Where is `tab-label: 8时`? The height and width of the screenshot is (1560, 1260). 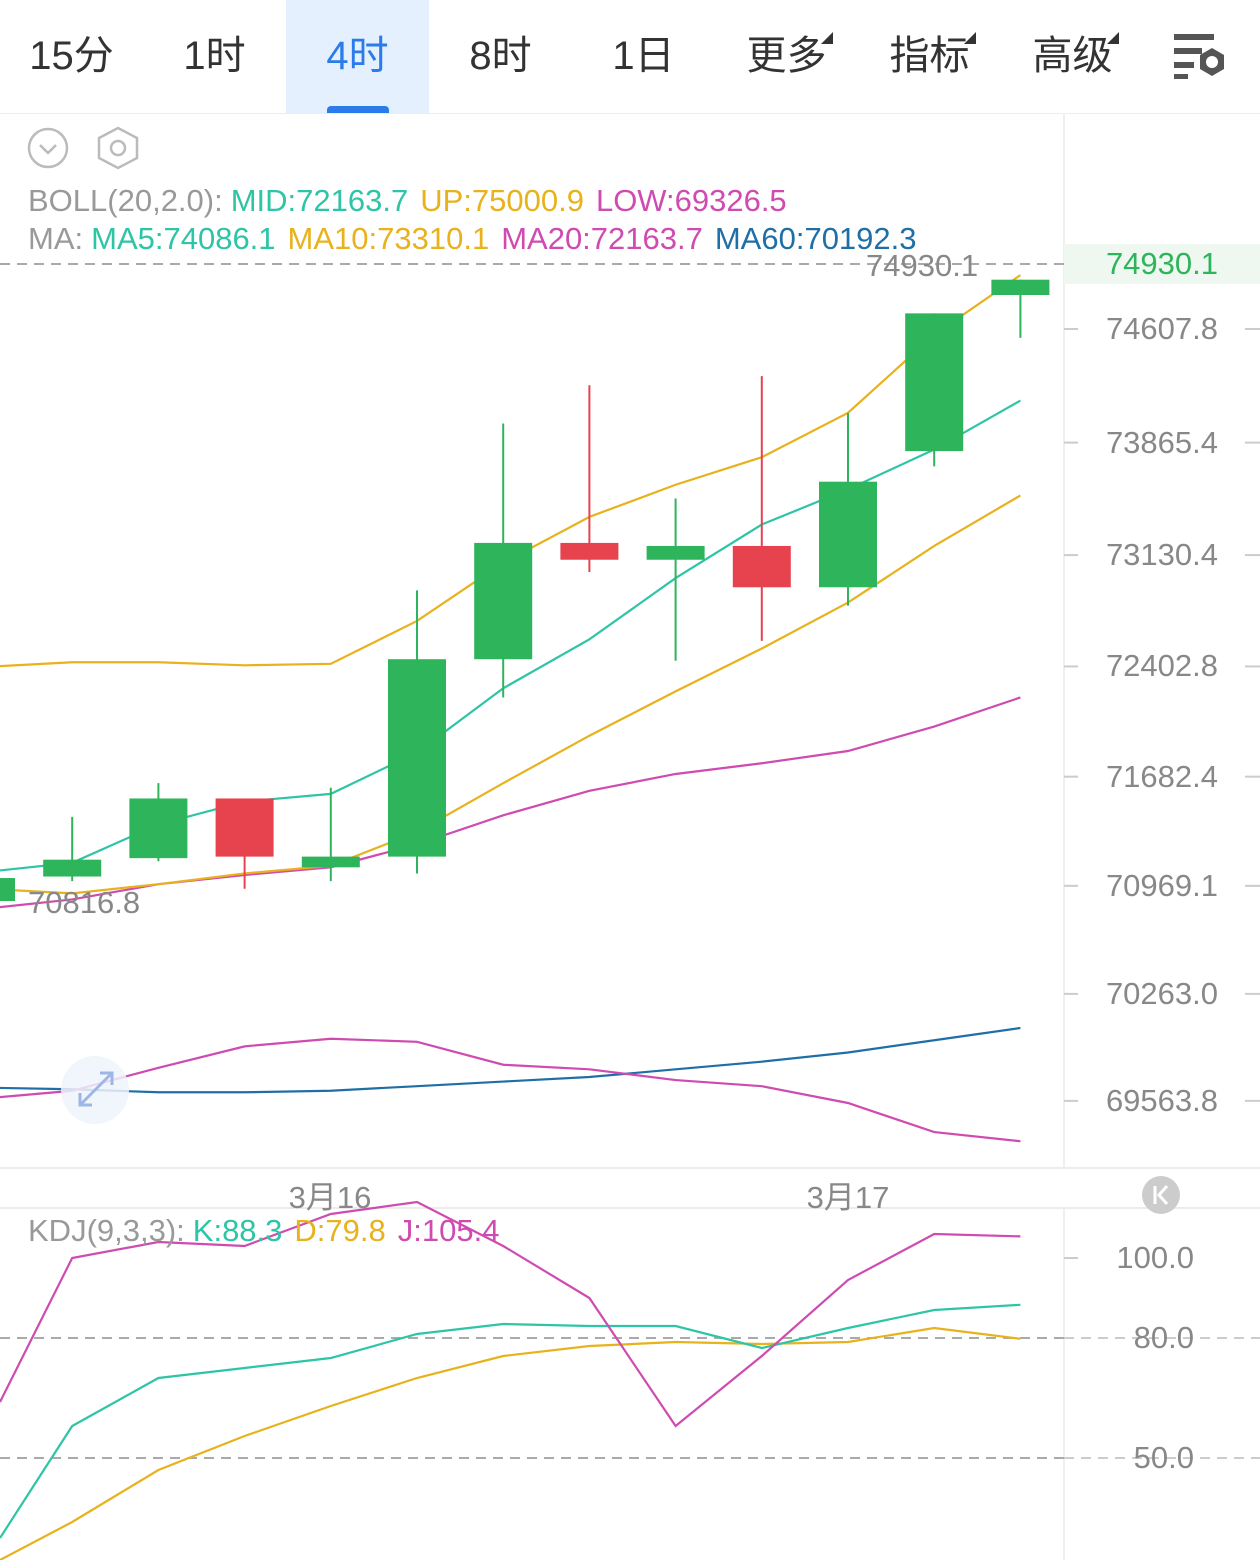
tab-label: 8时 is located at coordinates (500, 56).